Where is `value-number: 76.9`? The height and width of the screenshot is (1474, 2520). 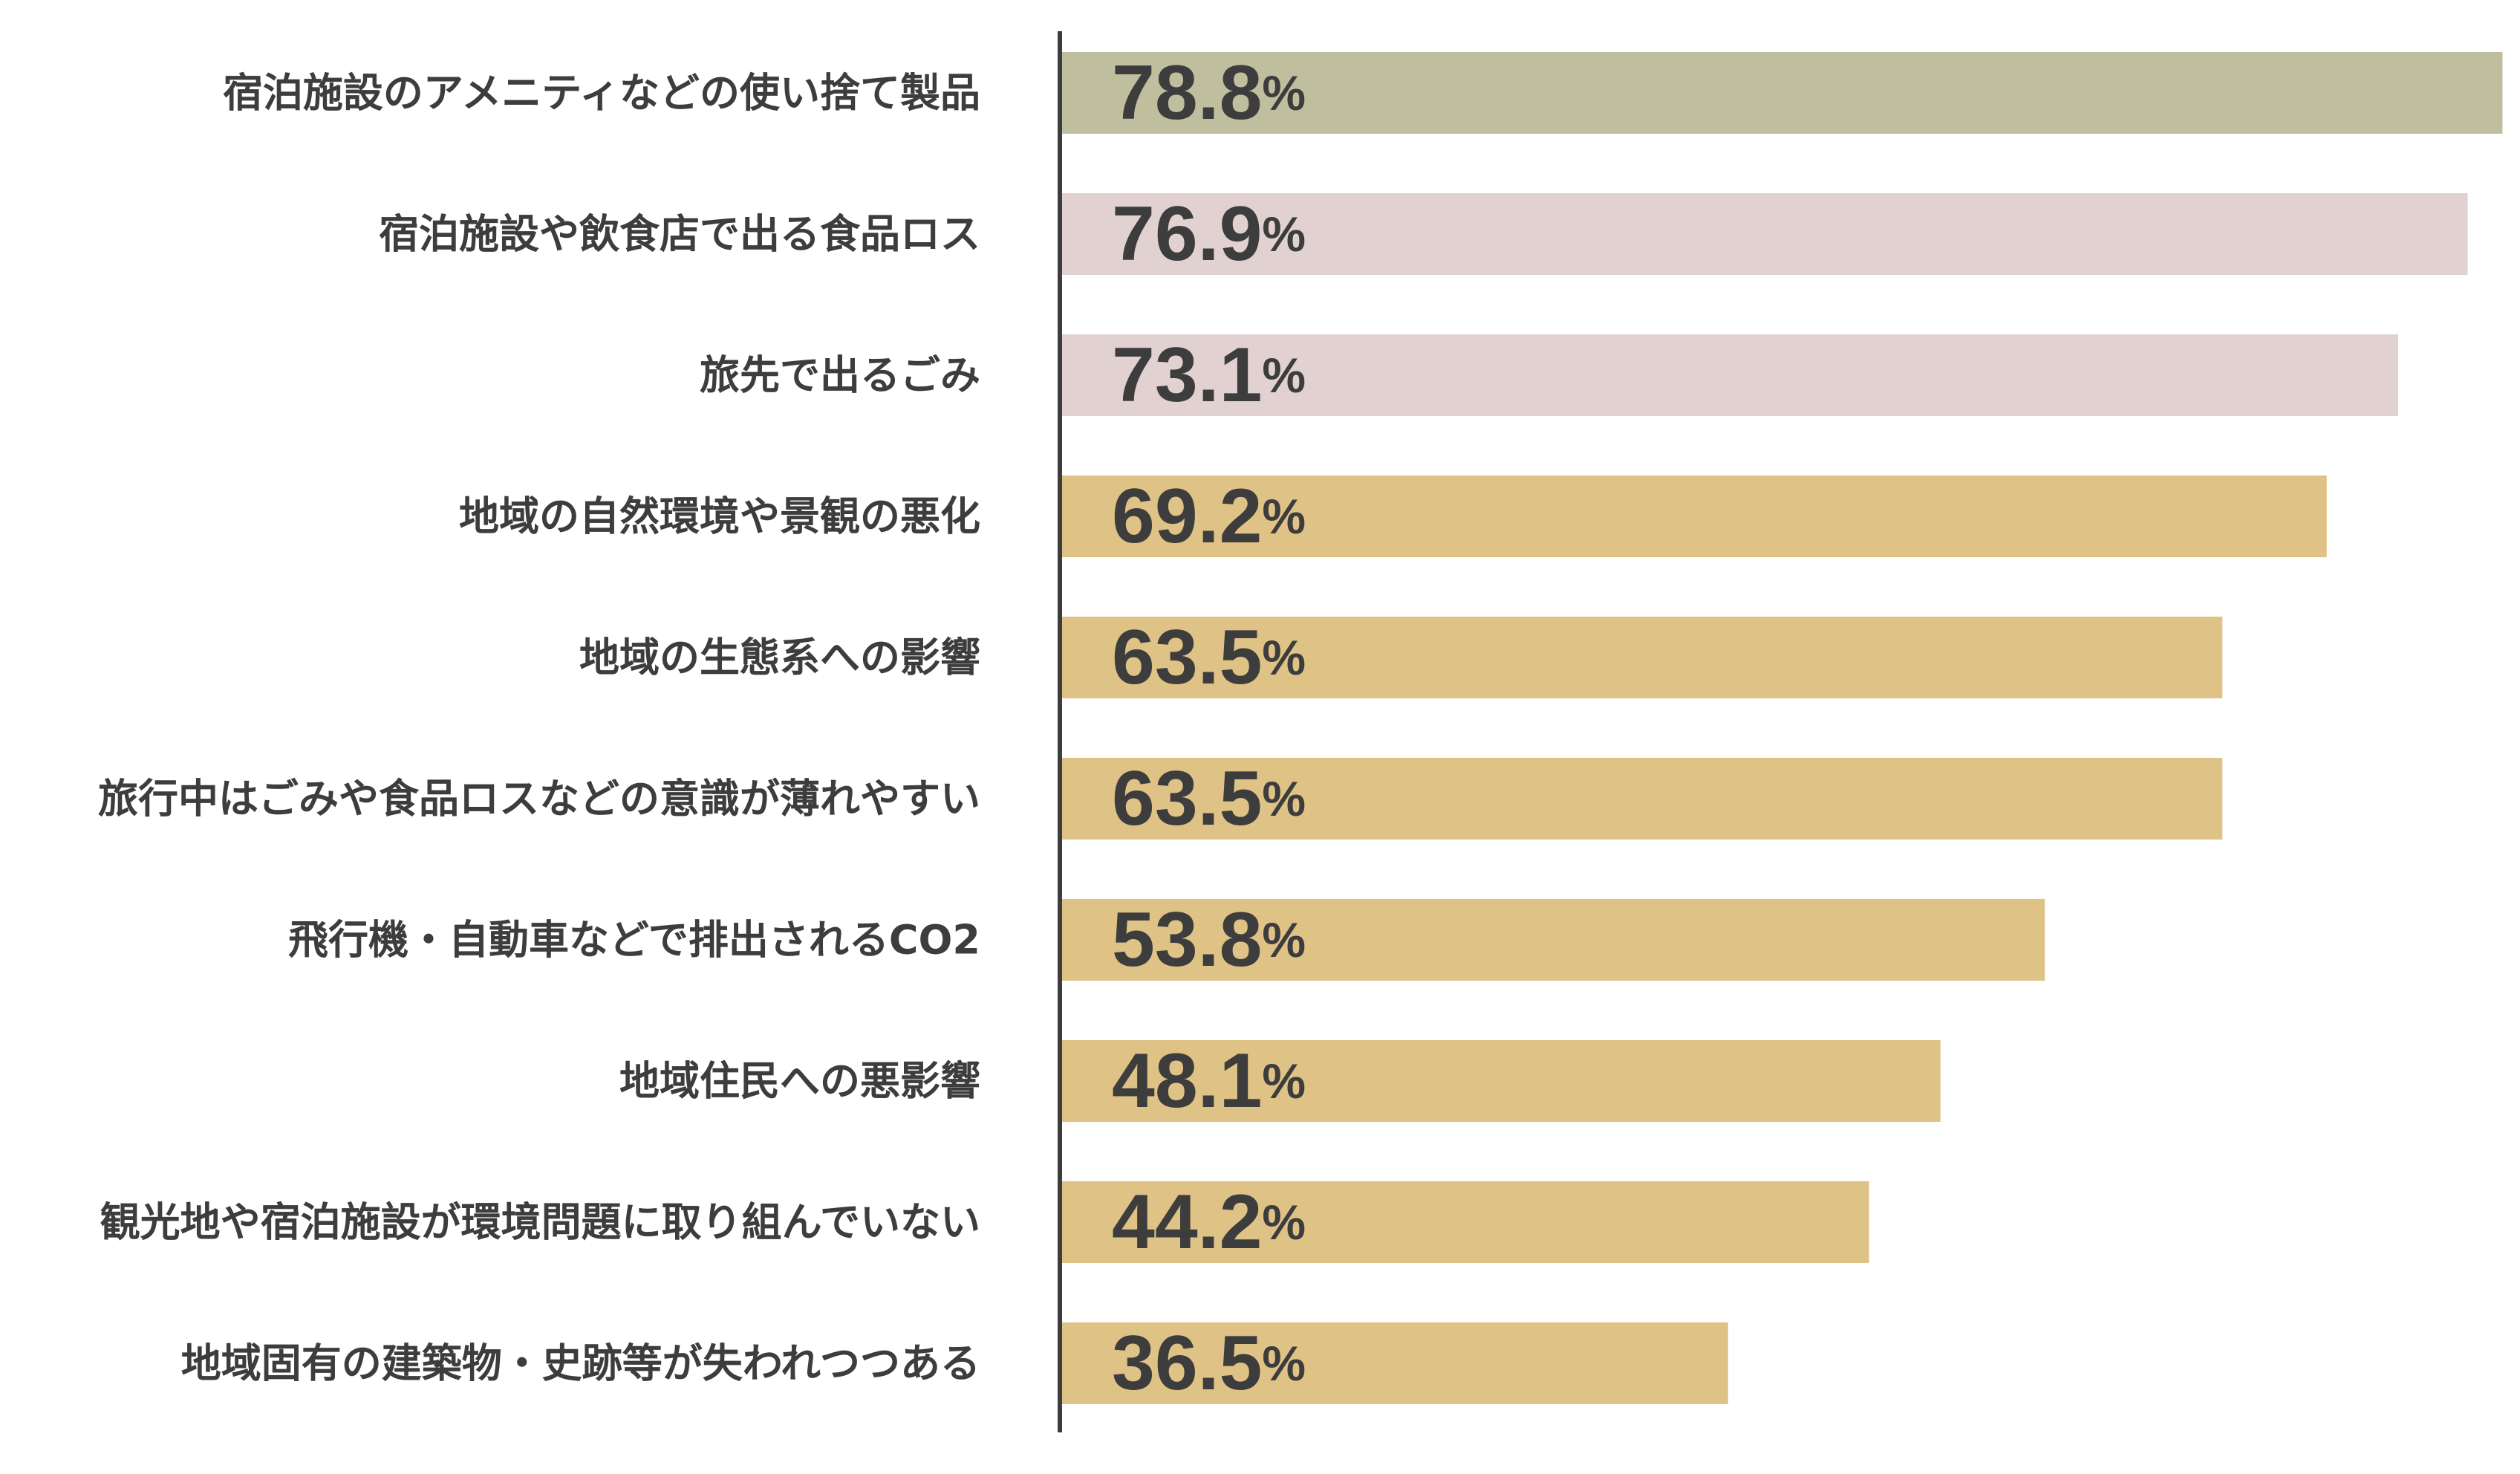 value-number: 76.9 is located at coordinates (1187, 234).